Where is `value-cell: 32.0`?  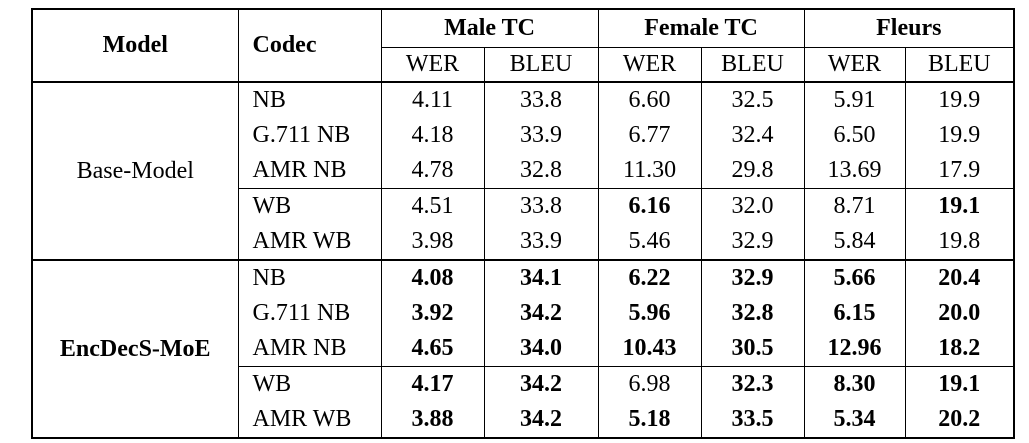 value-cell: 32.0 is located at coordinates (752, 206).